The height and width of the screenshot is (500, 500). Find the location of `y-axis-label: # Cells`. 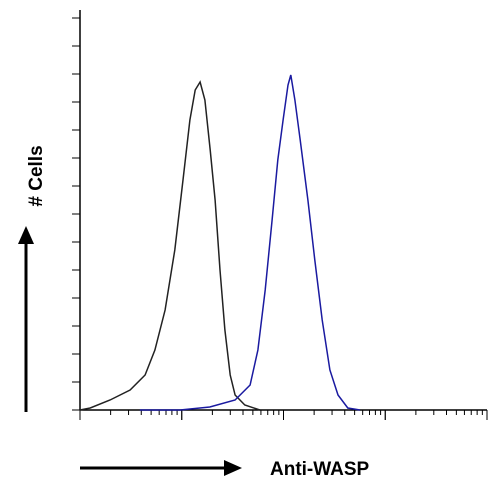

y-axis-label: # Cells is located at coordinates (36, 175).